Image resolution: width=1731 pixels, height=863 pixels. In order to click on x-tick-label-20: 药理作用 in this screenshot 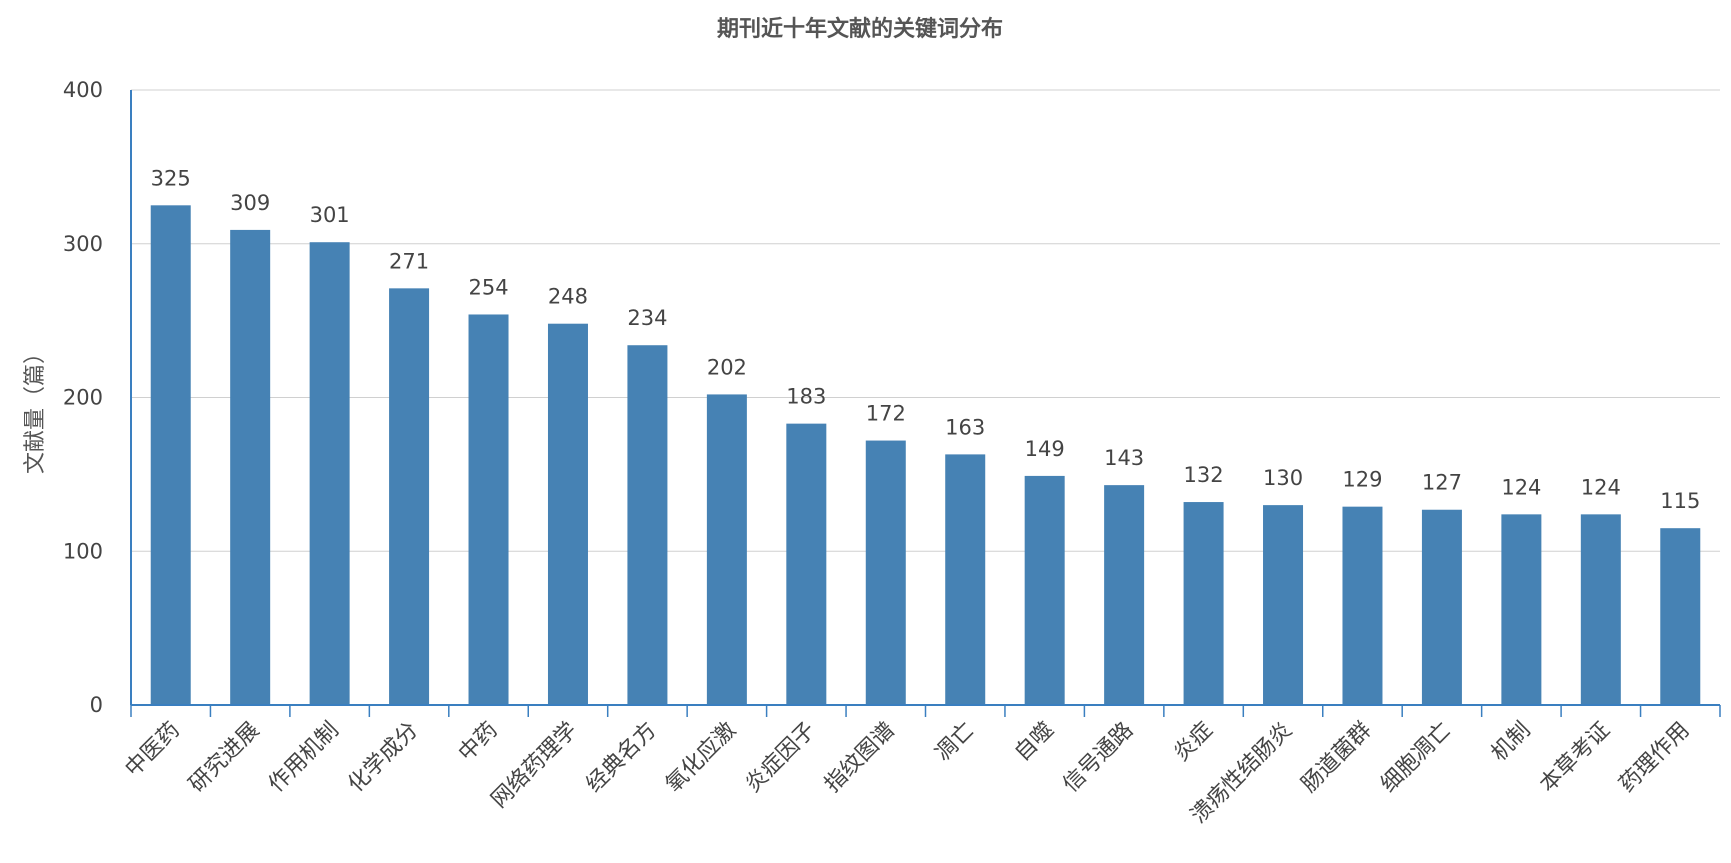, I will do `click(1655, 758)`.